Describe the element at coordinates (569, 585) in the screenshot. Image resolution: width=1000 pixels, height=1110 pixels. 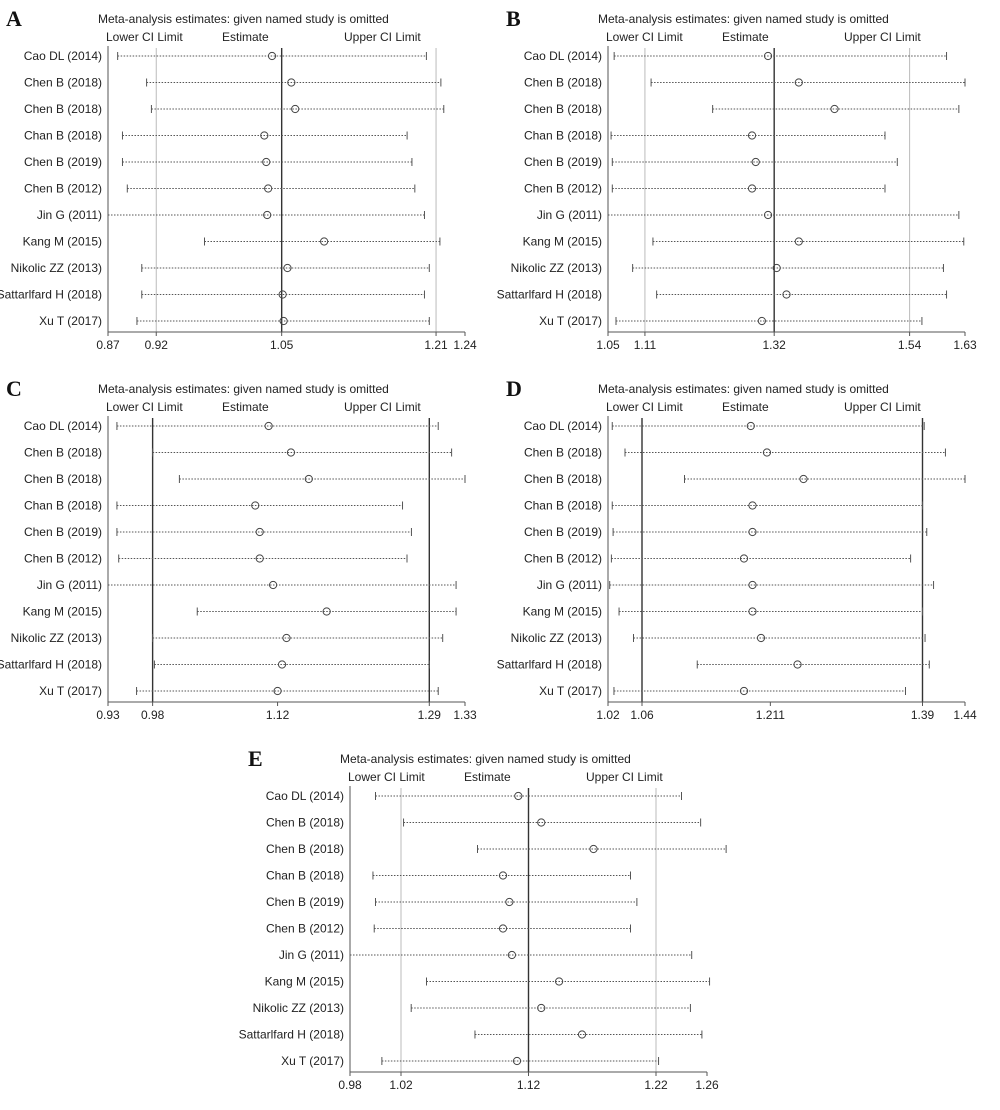
I see `study-label: Jin G (2011)` at that location.